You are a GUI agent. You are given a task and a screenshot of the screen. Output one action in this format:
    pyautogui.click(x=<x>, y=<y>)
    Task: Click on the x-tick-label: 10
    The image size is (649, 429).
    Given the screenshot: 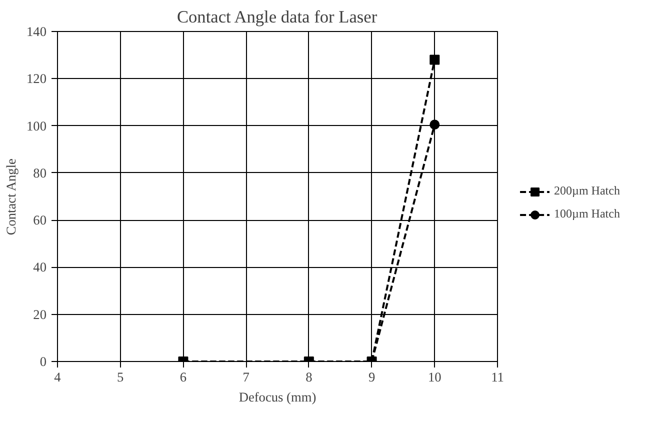 What is the action you would take?
    pyautogui.click(x=435, y=377)
    